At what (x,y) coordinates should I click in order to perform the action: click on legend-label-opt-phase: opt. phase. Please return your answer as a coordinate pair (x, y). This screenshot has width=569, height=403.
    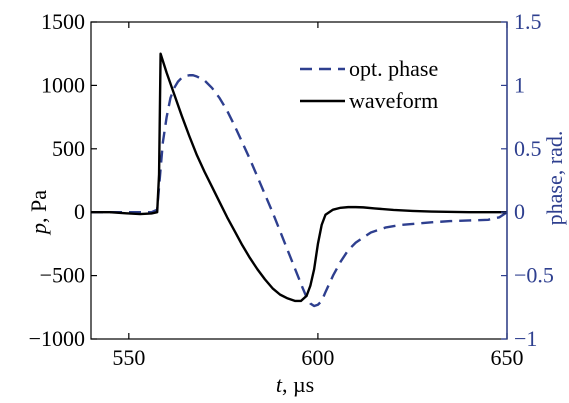
    Looking at the image, I should click on (393, 68).